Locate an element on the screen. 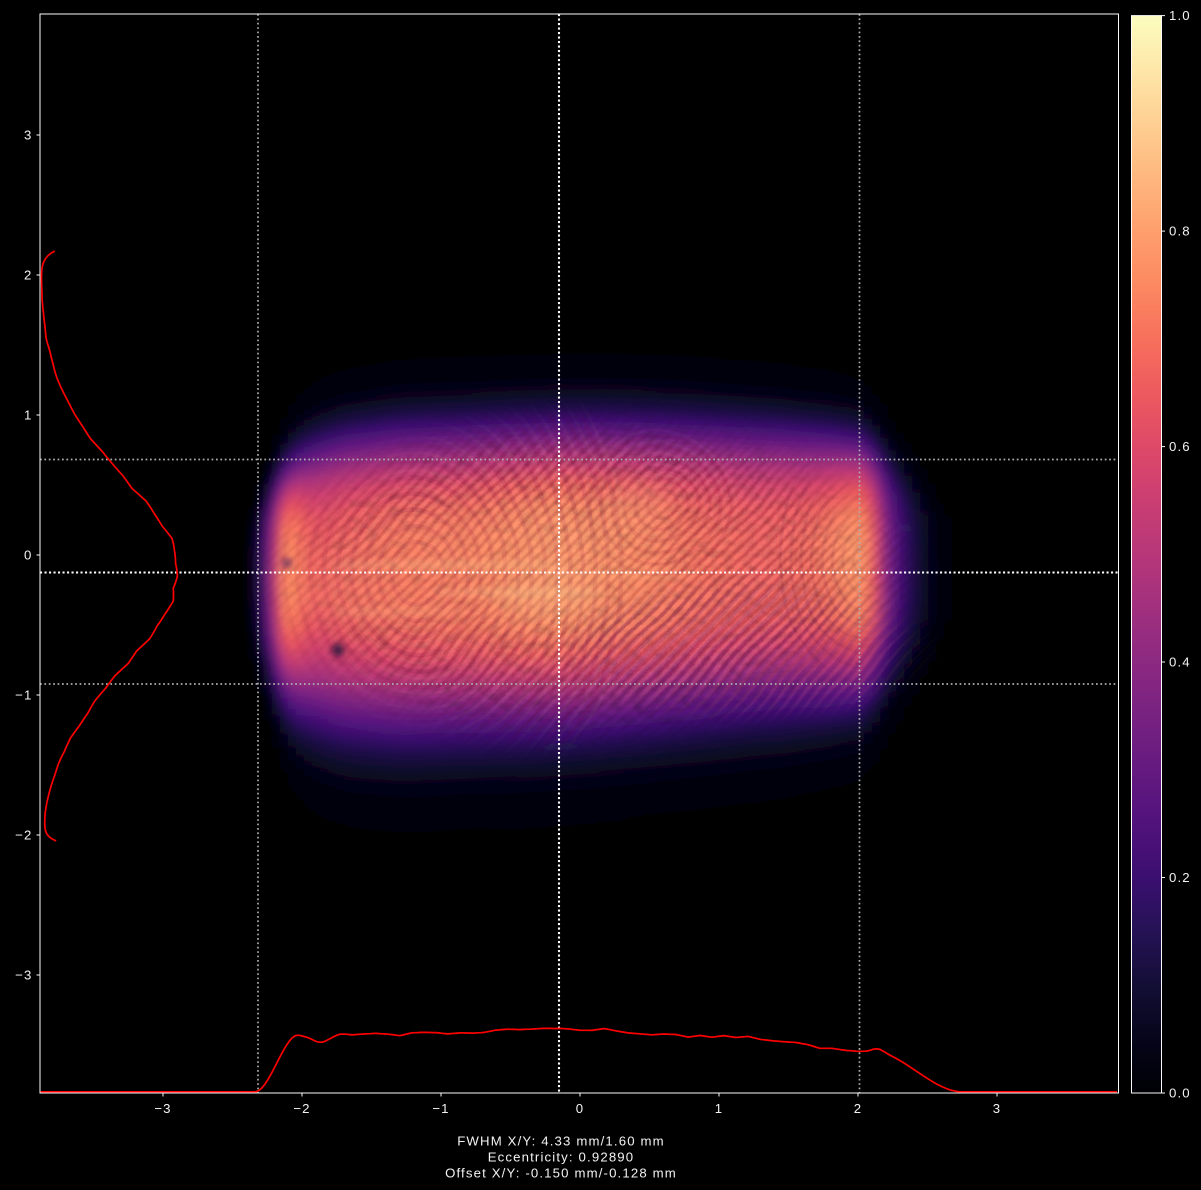 This screenshot has height=1190, width=1201. svg-text: FWHM X/Y: 4.33 mm/1.60 mm is located at coordinates (561, 1141).